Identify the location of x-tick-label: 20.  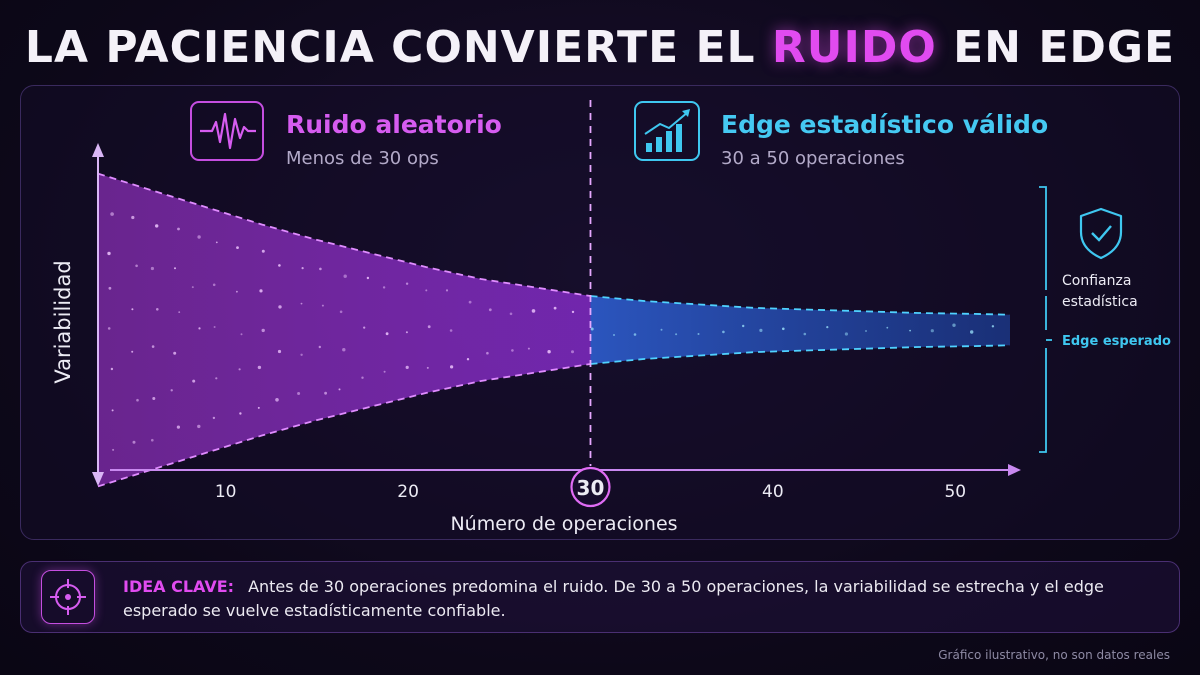
(408, 492).